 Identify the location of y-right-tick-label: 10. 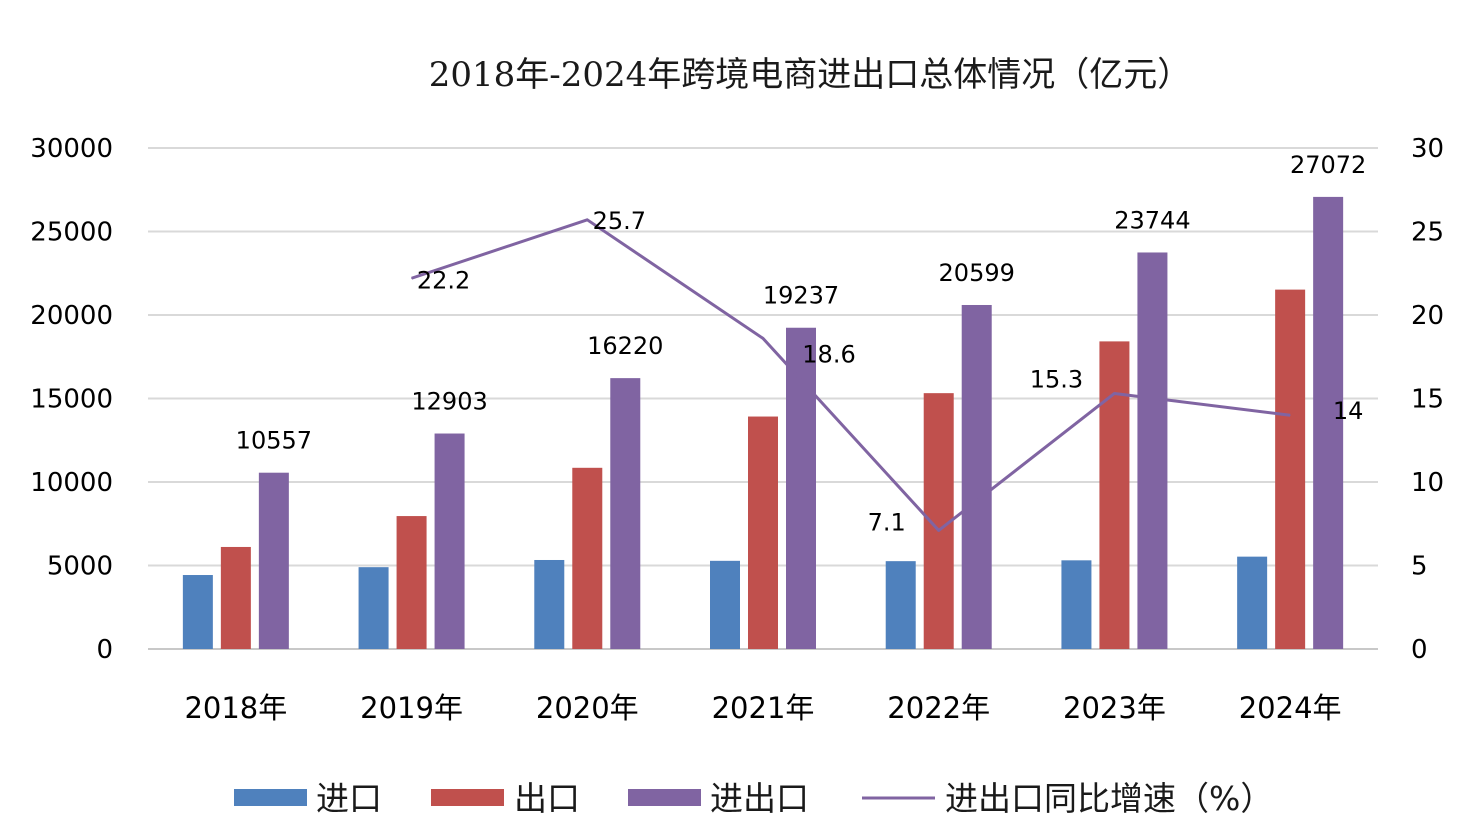
(1427, 483).